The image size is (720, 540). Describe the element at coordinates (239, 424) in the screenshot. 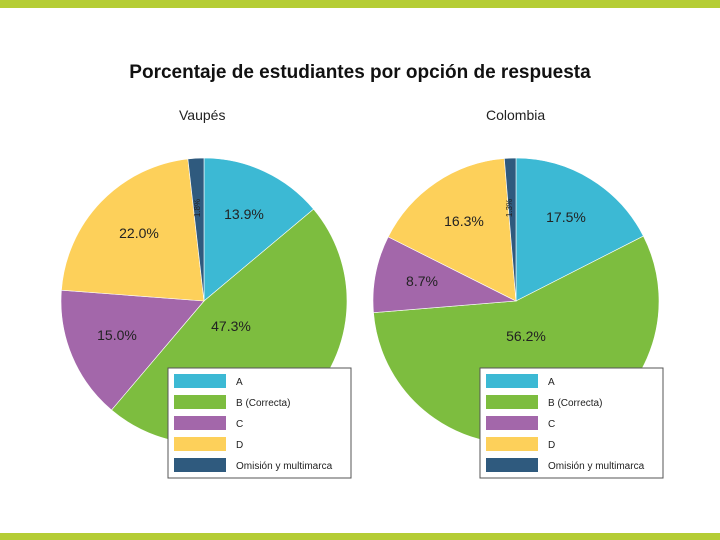

I see `legend-label-vaupes-c: C` at that location.